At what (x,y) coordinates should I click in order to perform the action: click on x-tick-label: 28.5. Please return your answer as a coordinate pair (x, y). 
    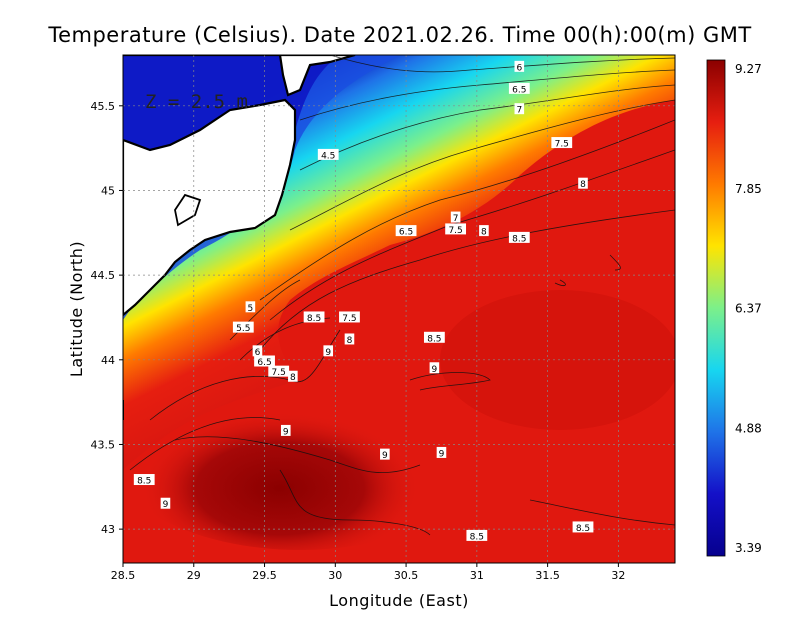
    Looking at the image, I should click on (123, 575).